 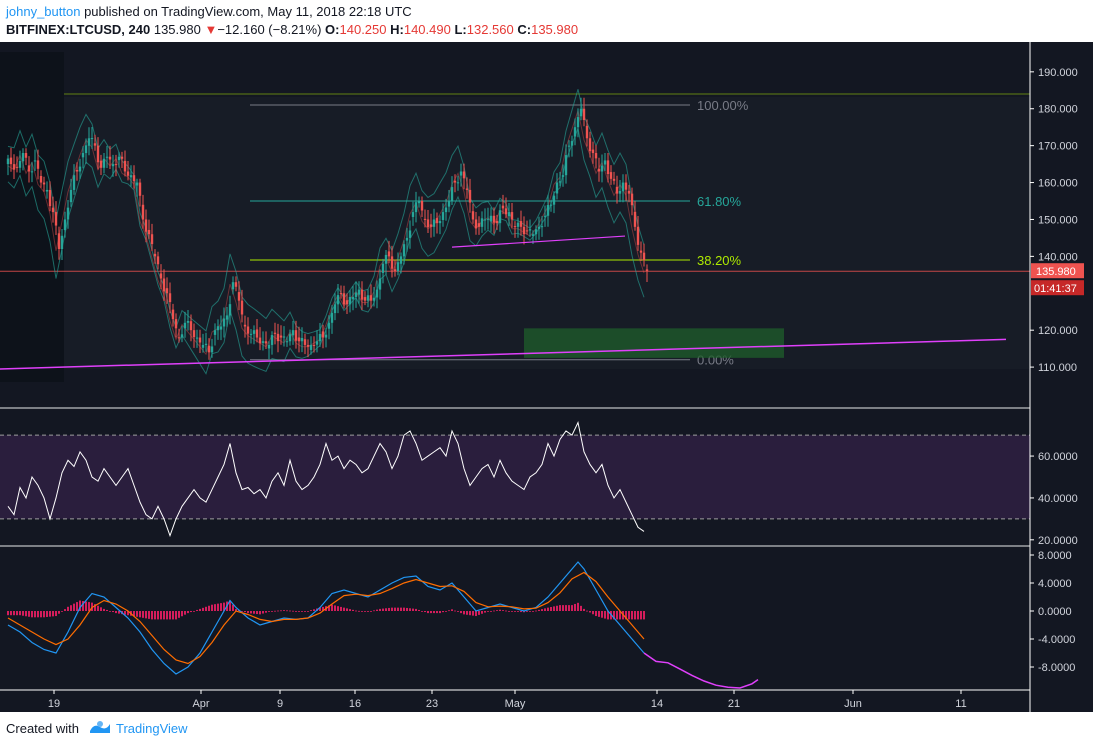 What do you see at coordinates (515, 477) in the screenshot?
I see `rsi-band` at bounding box center [515, 477].